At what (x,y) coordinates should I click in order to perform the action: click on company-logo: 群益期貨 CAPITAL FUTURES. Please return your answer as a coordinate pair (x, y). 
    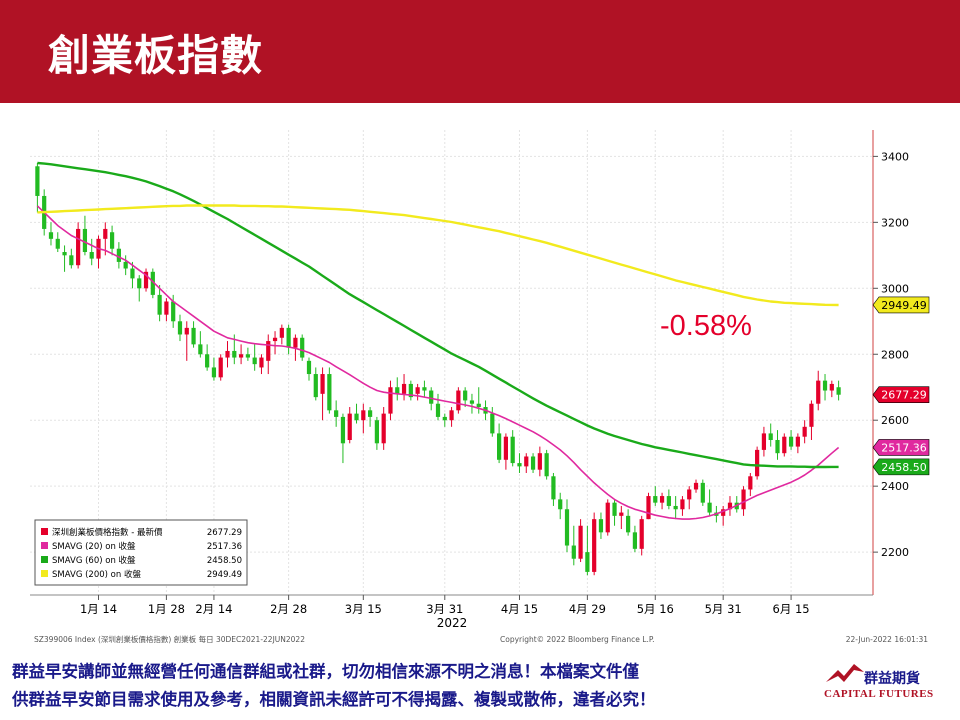
    Looking at the image, I should click on (885, 686).